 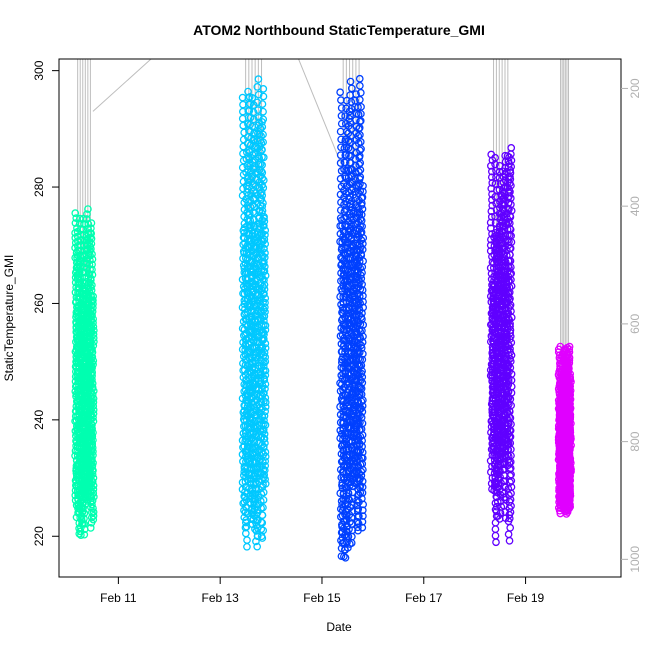 I want to click on y2-axis: 200 400 600 800 1000, so click(x=631, y=325).